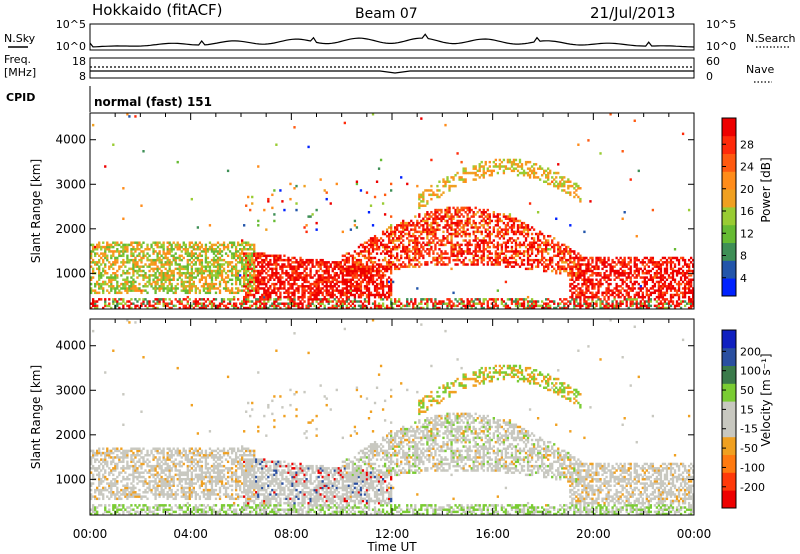  Describe the element at coordinates (392, 40) in the screenshot. I see `nsky-trace` at that location.